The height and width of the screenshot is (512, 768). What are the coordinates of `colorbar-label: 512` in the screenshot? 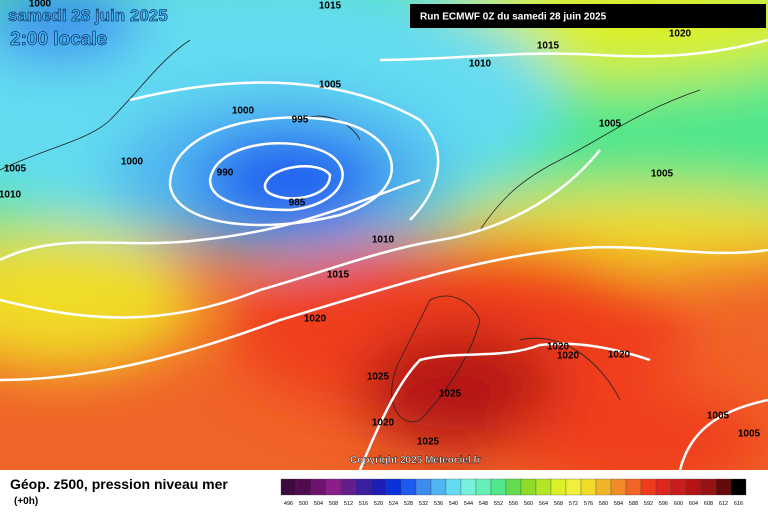 It's located at (348, 504).